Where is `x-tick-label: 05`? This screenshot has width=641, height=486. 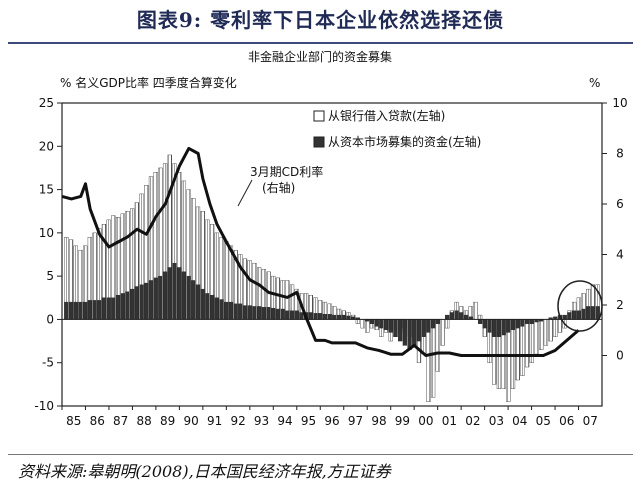 x-tick-label: 05 is located at coordinates (543, 421).